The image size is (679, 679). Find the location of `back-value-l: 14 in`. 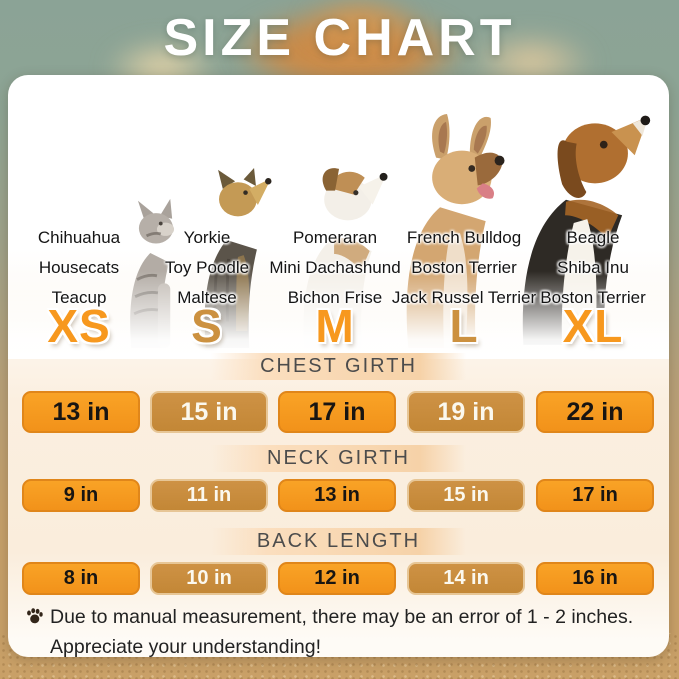

back-value-l: 14 in is located at coordinates (466, 578).